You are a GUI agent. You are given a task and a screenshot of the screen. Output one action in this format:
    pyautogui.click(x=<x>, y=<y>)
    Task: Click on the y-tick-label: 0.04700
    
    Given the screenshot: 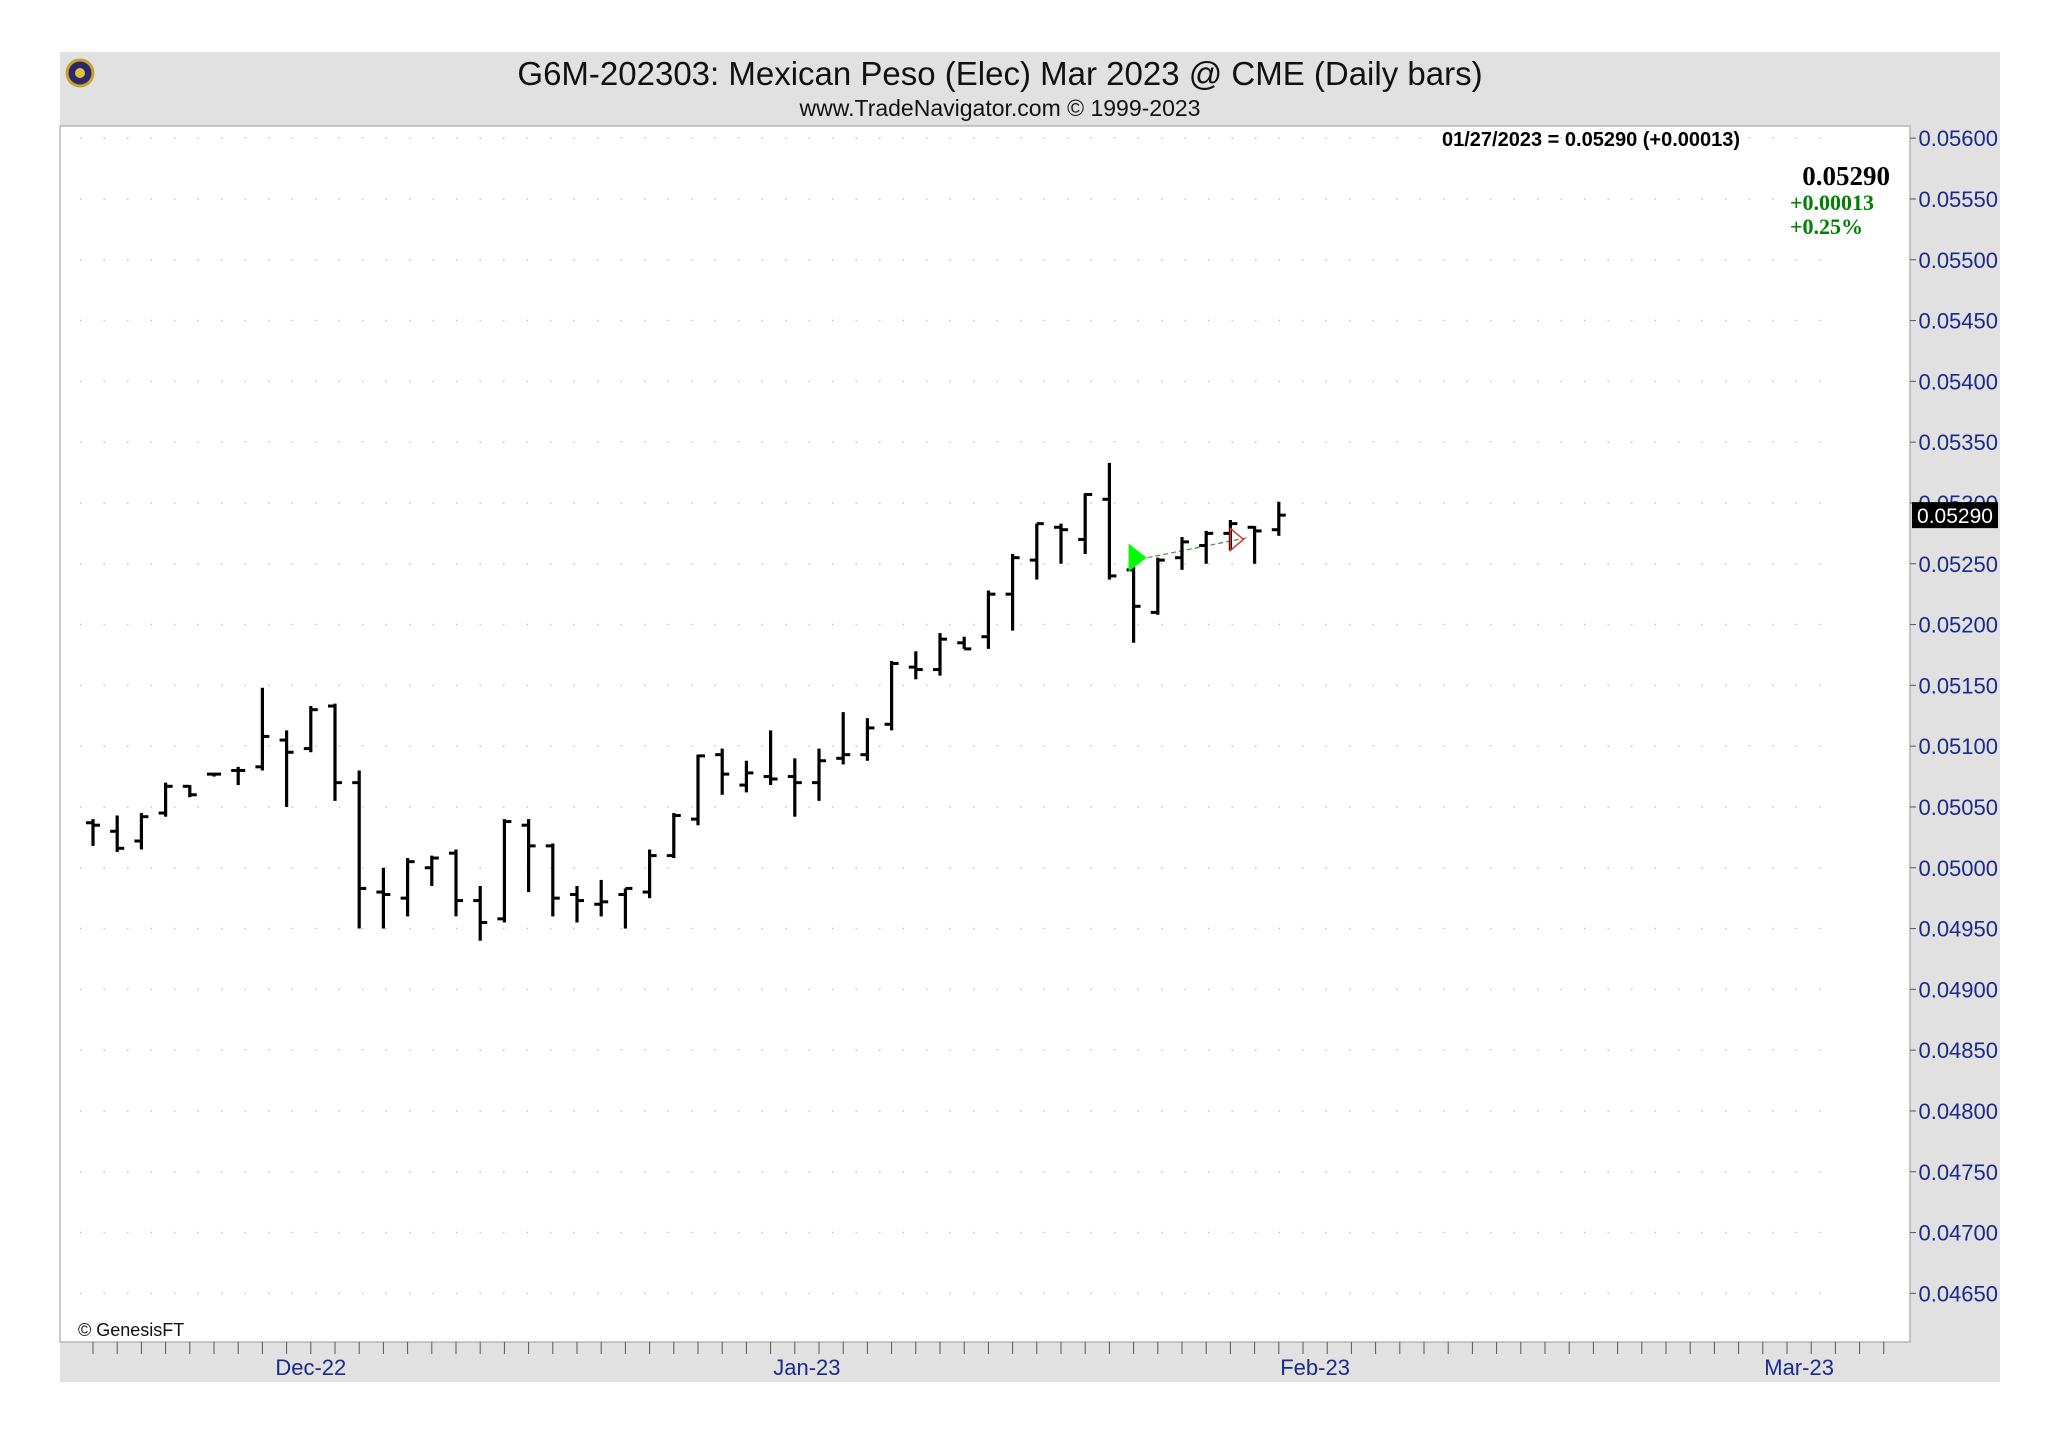 What is the action you would take?
    pyautogui.click(x=1958, y=1233)
    